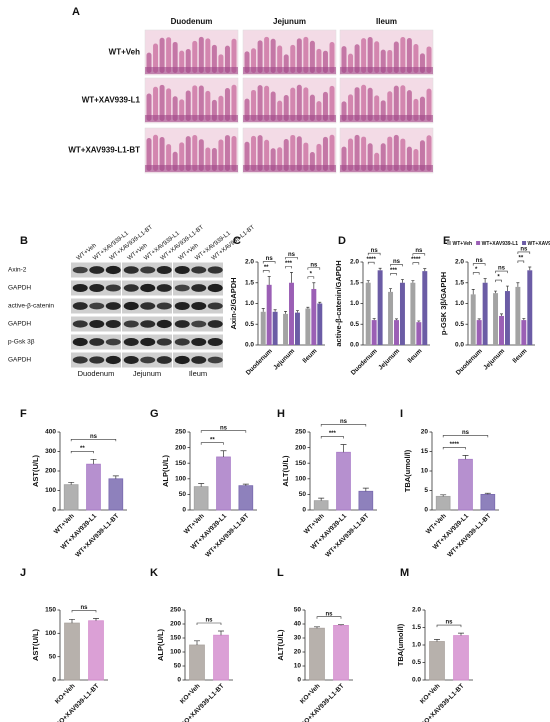 The height and width of the screenshot is (722, 550). Describe the element at coordinates (237, 241) in the screenshot. I see `panel-label: C` at that location.